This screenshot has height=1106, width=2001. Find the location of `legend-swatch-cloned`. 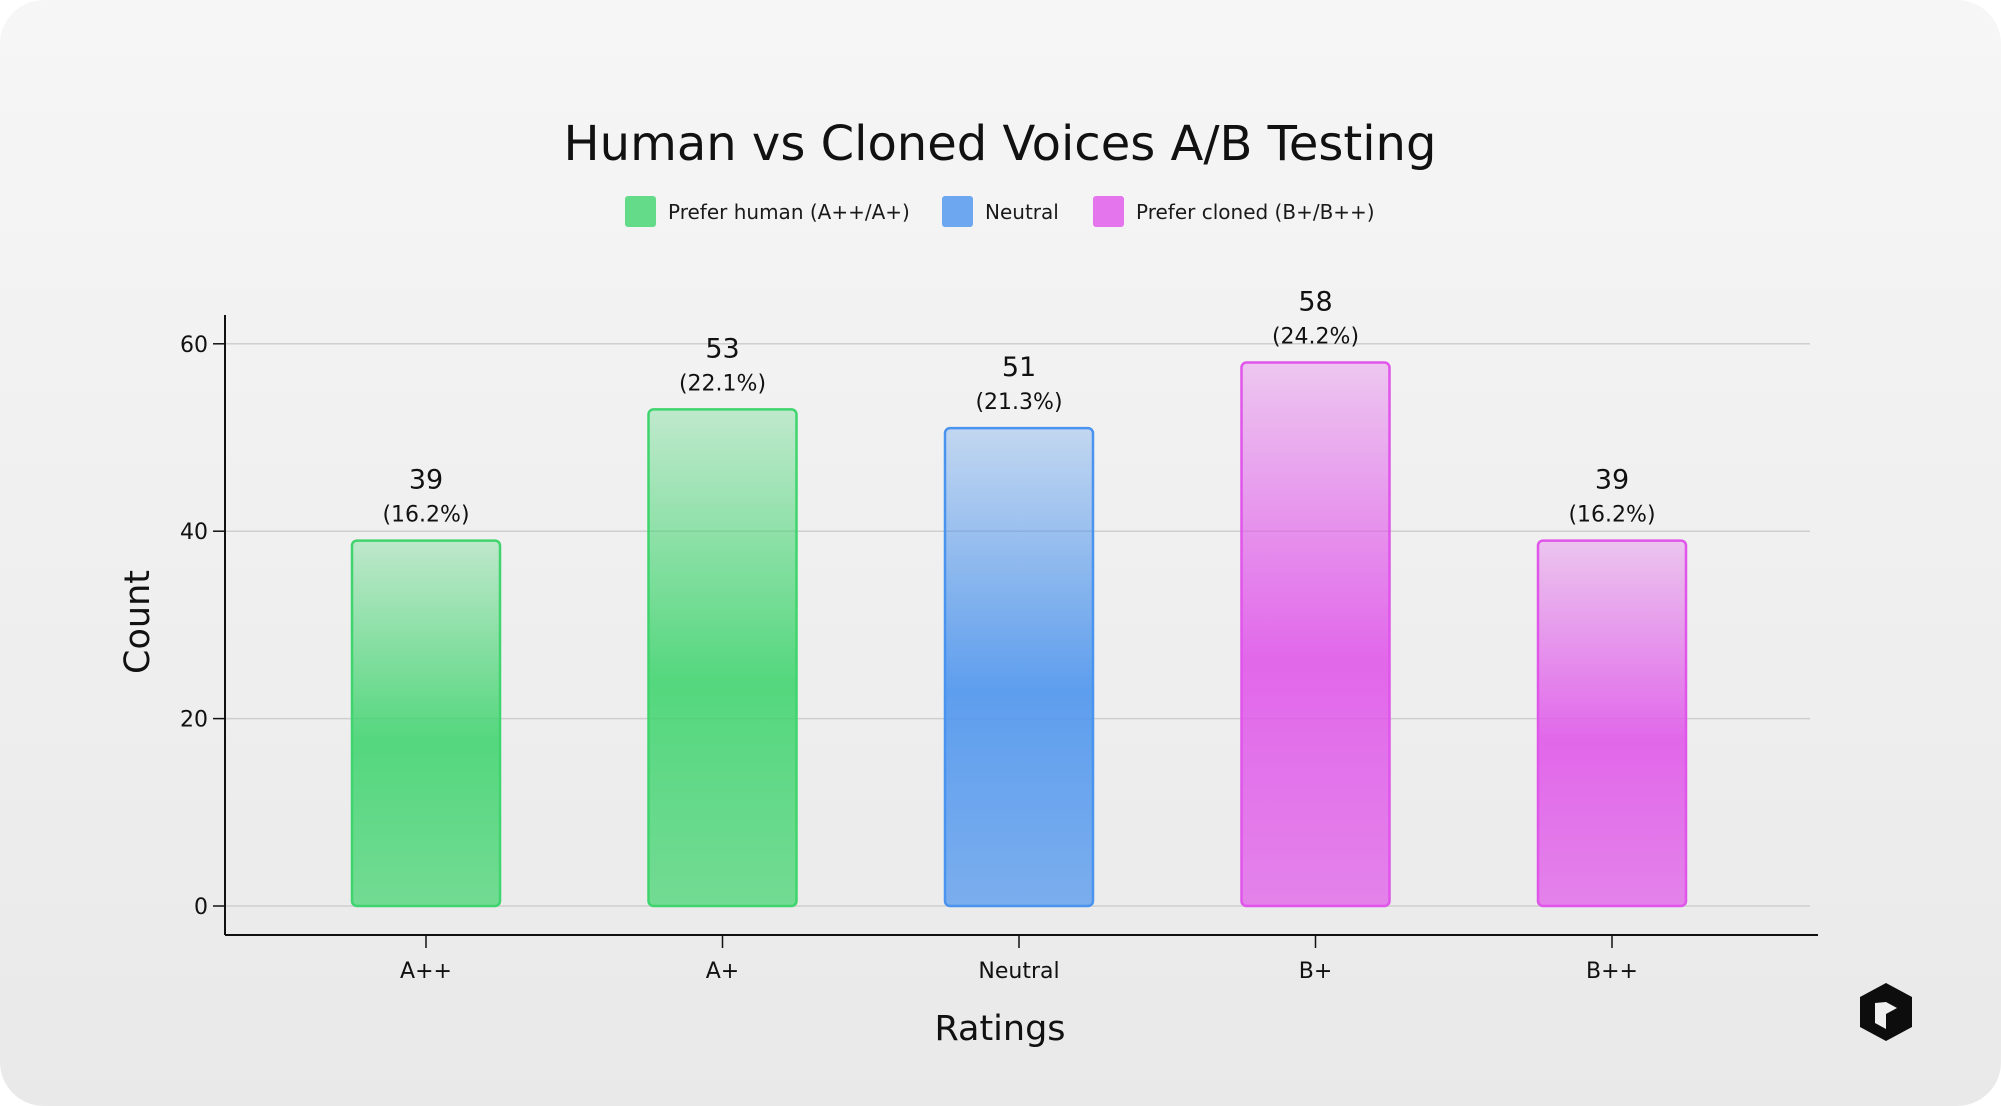

legend-swatch-cloned is located at coordinates (1108, 211).